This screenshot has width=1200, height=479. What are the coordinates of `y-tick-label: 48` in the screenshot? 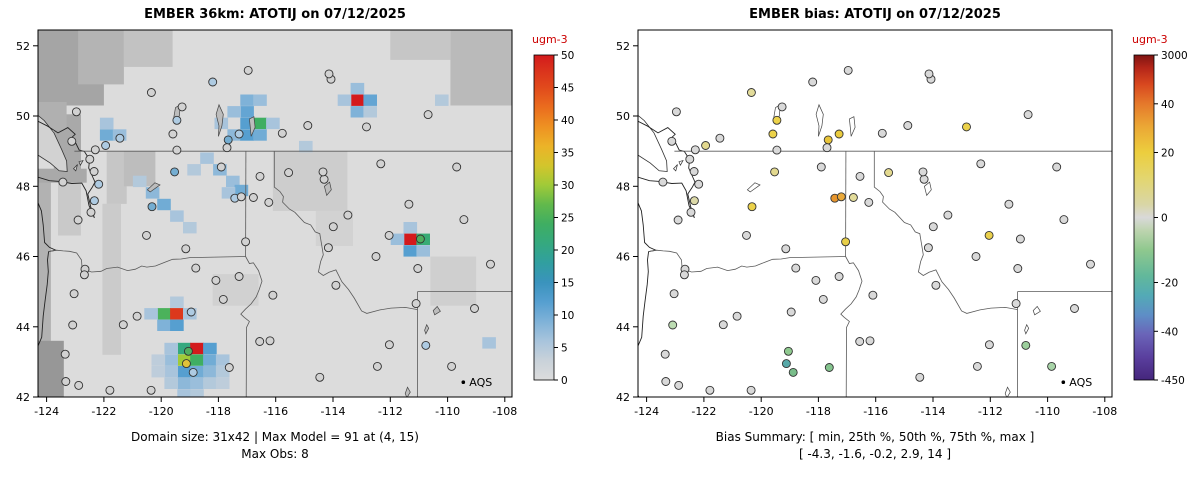 It's located at (623, 186).